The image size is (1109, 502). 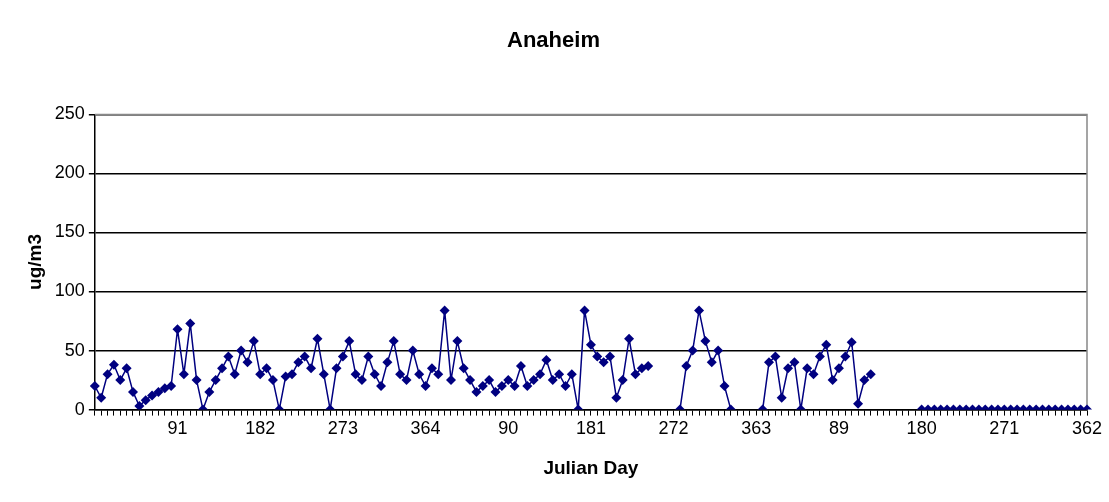 What do you see at coordinates (838, 428) in the screenshot?
I see `x-tick-label: 89` at bounding box center [838, 428].